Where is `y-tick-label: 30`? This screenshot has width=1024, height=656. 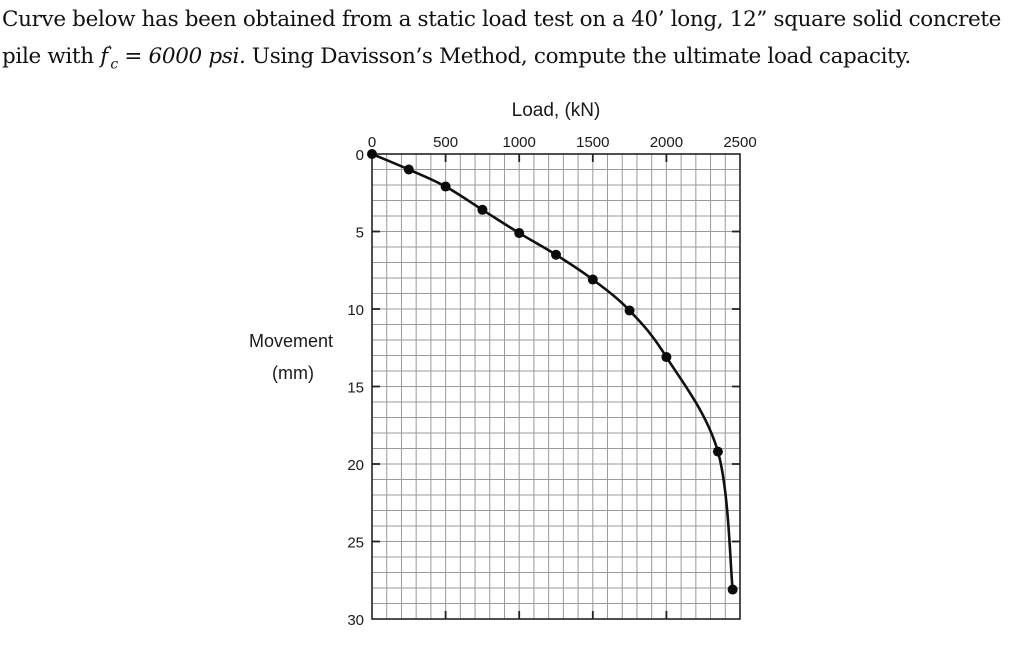 y-tick-label: 30 is located at coordinates (355, 620).